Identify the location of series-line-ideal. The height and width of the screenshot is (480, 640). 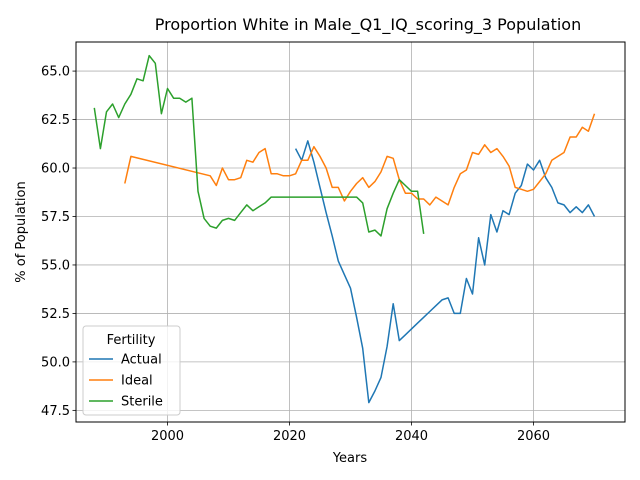
(360, 159).